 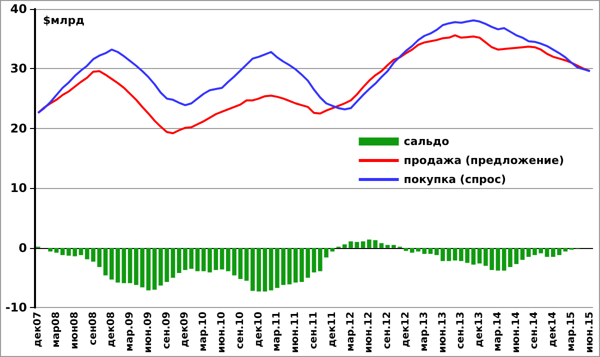 What do you see at coordinates (296, 333) in the screenshot?
I see `x-tick-label: июн.11` at bounding box center [296, 333].